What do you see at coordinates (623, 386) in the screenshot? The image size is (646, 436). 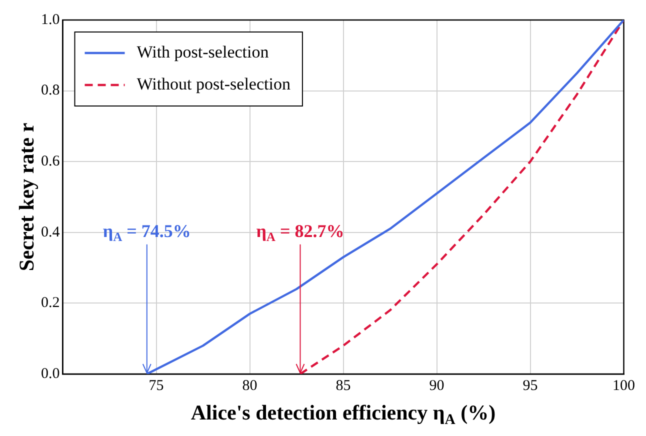 I see `x-tick-label: 100` at bounding box center [623, 386].